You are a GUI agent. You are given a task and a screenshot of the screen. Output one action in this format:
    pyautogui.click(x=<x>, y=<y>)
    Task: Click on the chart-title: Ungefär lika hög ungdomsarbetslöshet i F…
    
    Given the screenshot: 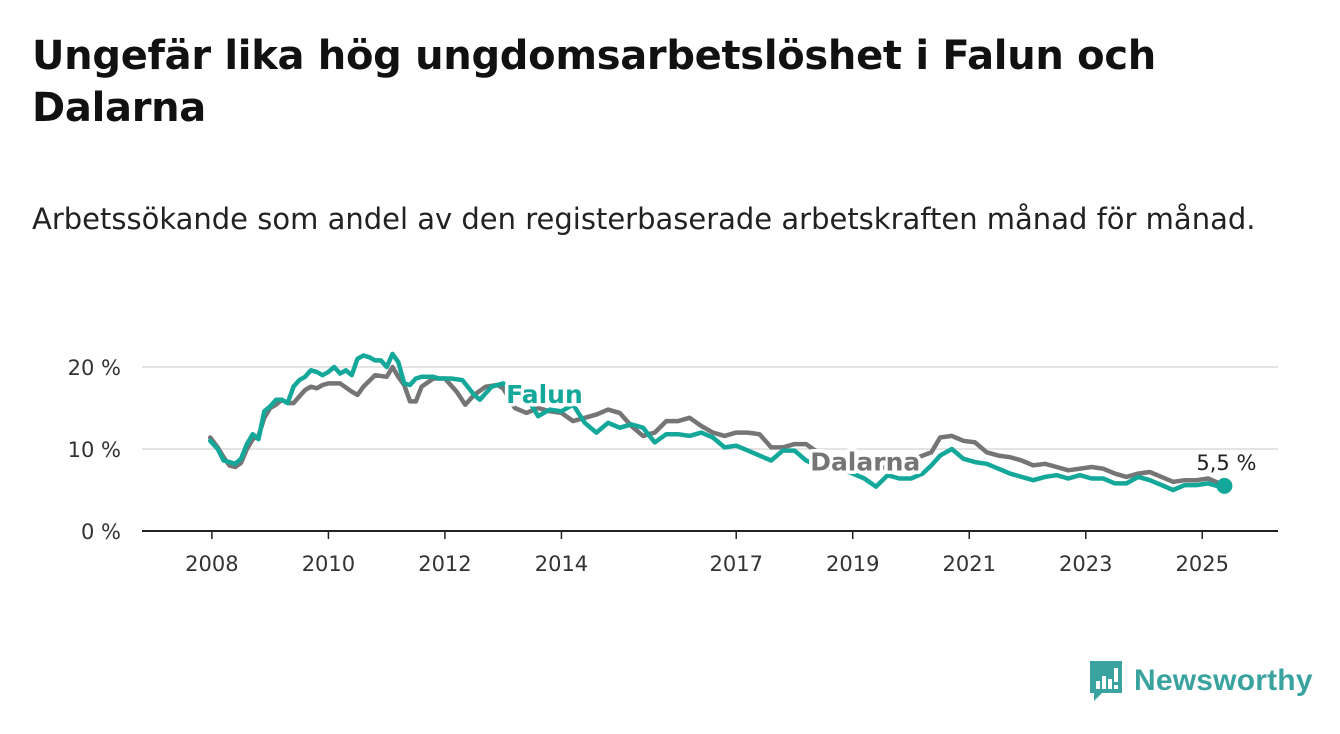 What is the action you would take?
    pyautogui.click(x=594, y=82)
    